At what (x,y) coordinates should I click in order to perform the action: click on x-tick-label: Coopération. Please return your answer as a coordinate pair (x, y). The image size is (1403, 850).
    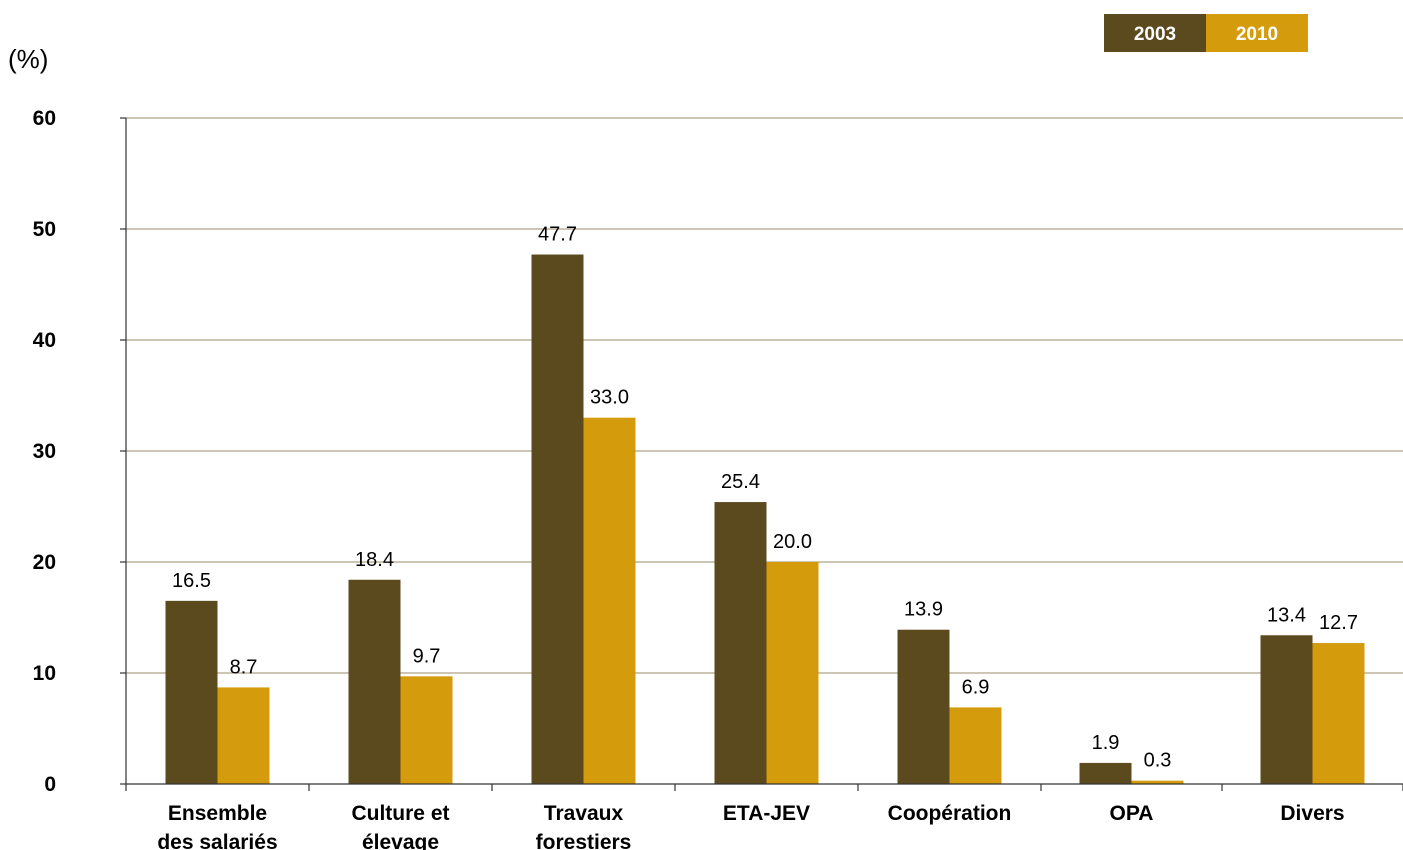
    Looking at the image, I should click on (950, 813).